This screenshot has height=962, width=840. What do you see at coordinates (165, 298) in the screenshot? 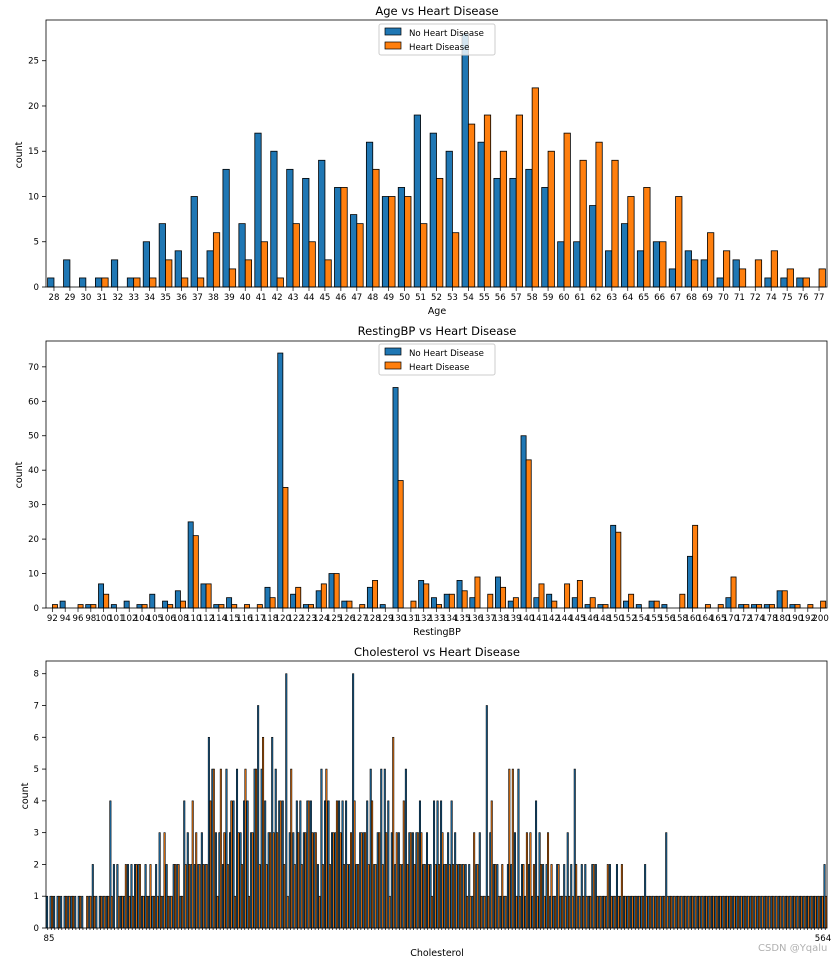
I see `age-xtick-label: 35` at bounding box center [165, 298].